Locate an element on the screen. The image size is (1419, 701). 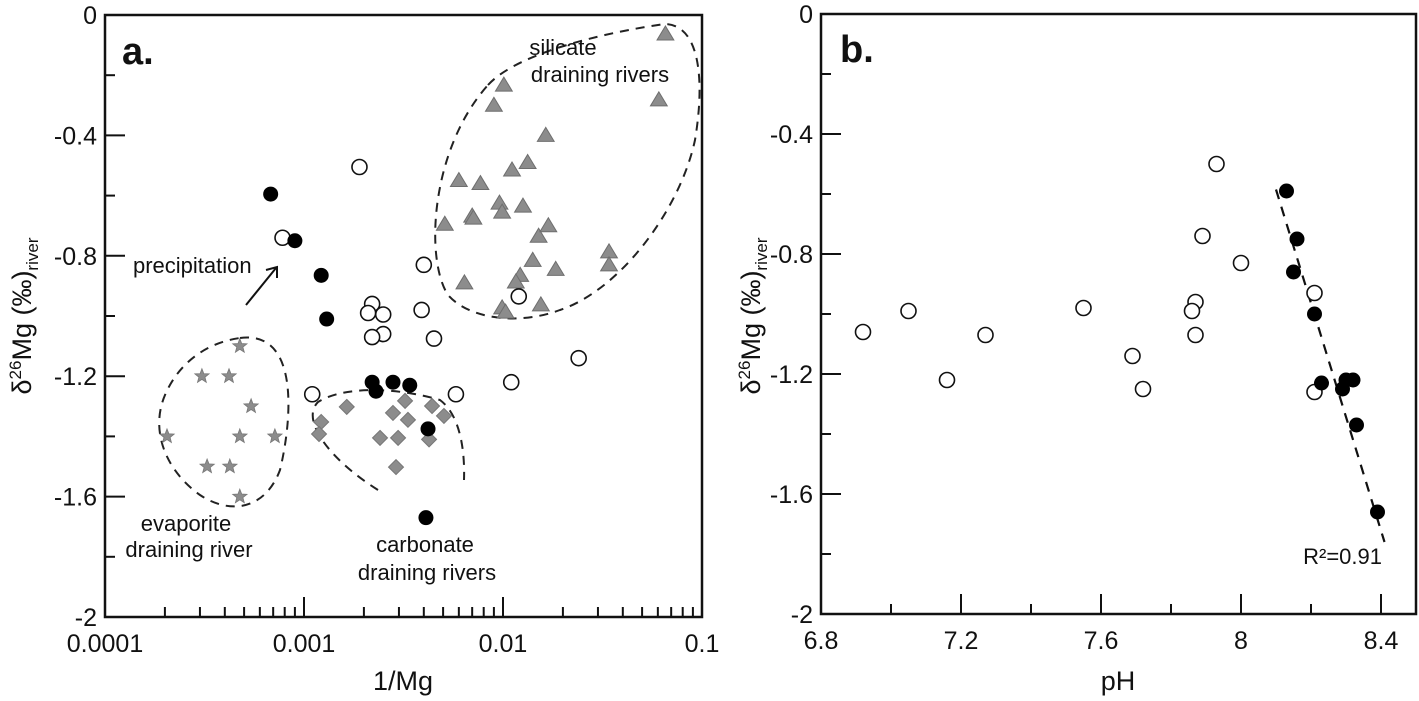
panel-a-xtick-label: 0.1 is located at coordinates (702, 644).